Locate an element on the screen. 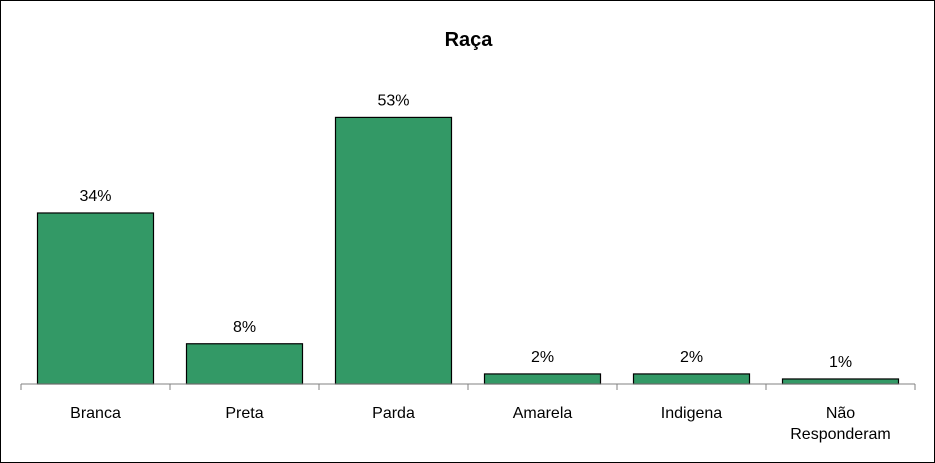 The image size is (935, 463). x-tick-label: Amarela is located at coordinates (543, 413).